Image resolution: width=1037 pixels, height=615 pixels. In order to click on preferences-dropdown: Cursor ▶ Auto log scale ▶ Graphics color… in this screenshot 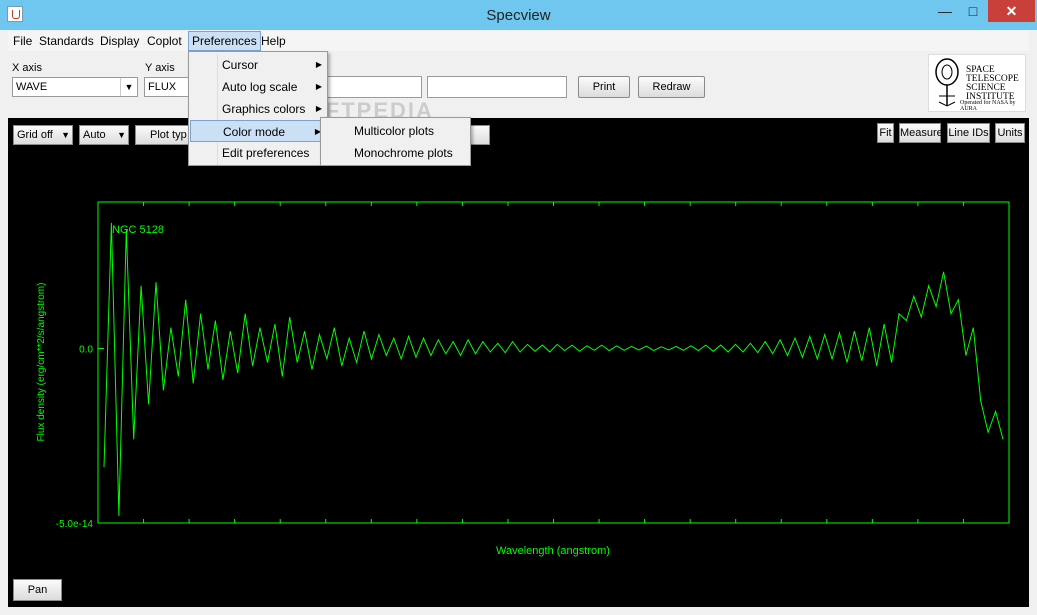, I will do `click(258, 108)`.